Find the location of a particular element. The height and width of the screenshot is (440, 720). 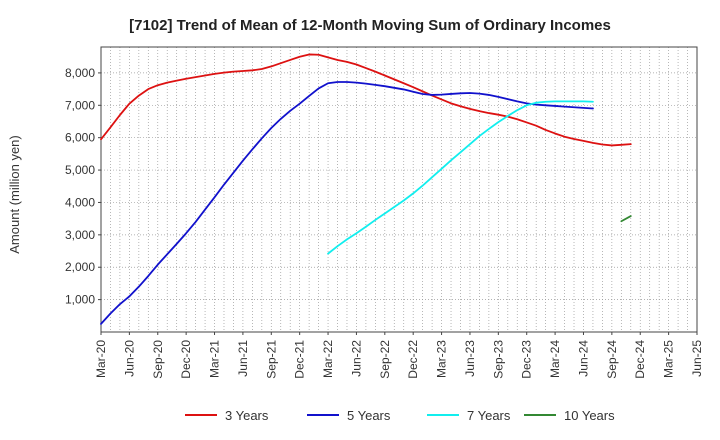

x-tick-label: Sep-20 is located at coordinates (158, 359).